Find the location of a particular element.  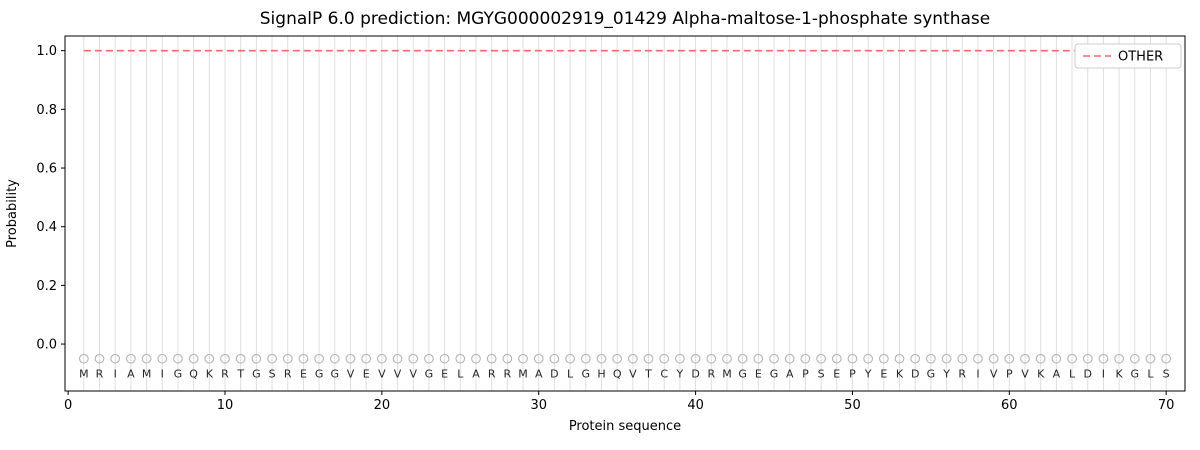

x-tick-label: 50 is located at coordinates (852, 405).